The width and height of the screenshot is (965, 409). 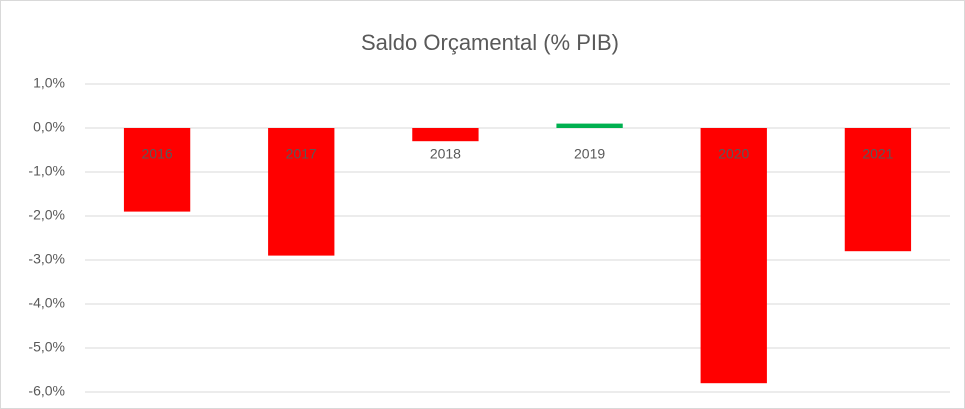 What do you see at coordinates (589, 154) in the screenshot?
I see `x-tick-label: 2019` at bounding box center [589, 154].